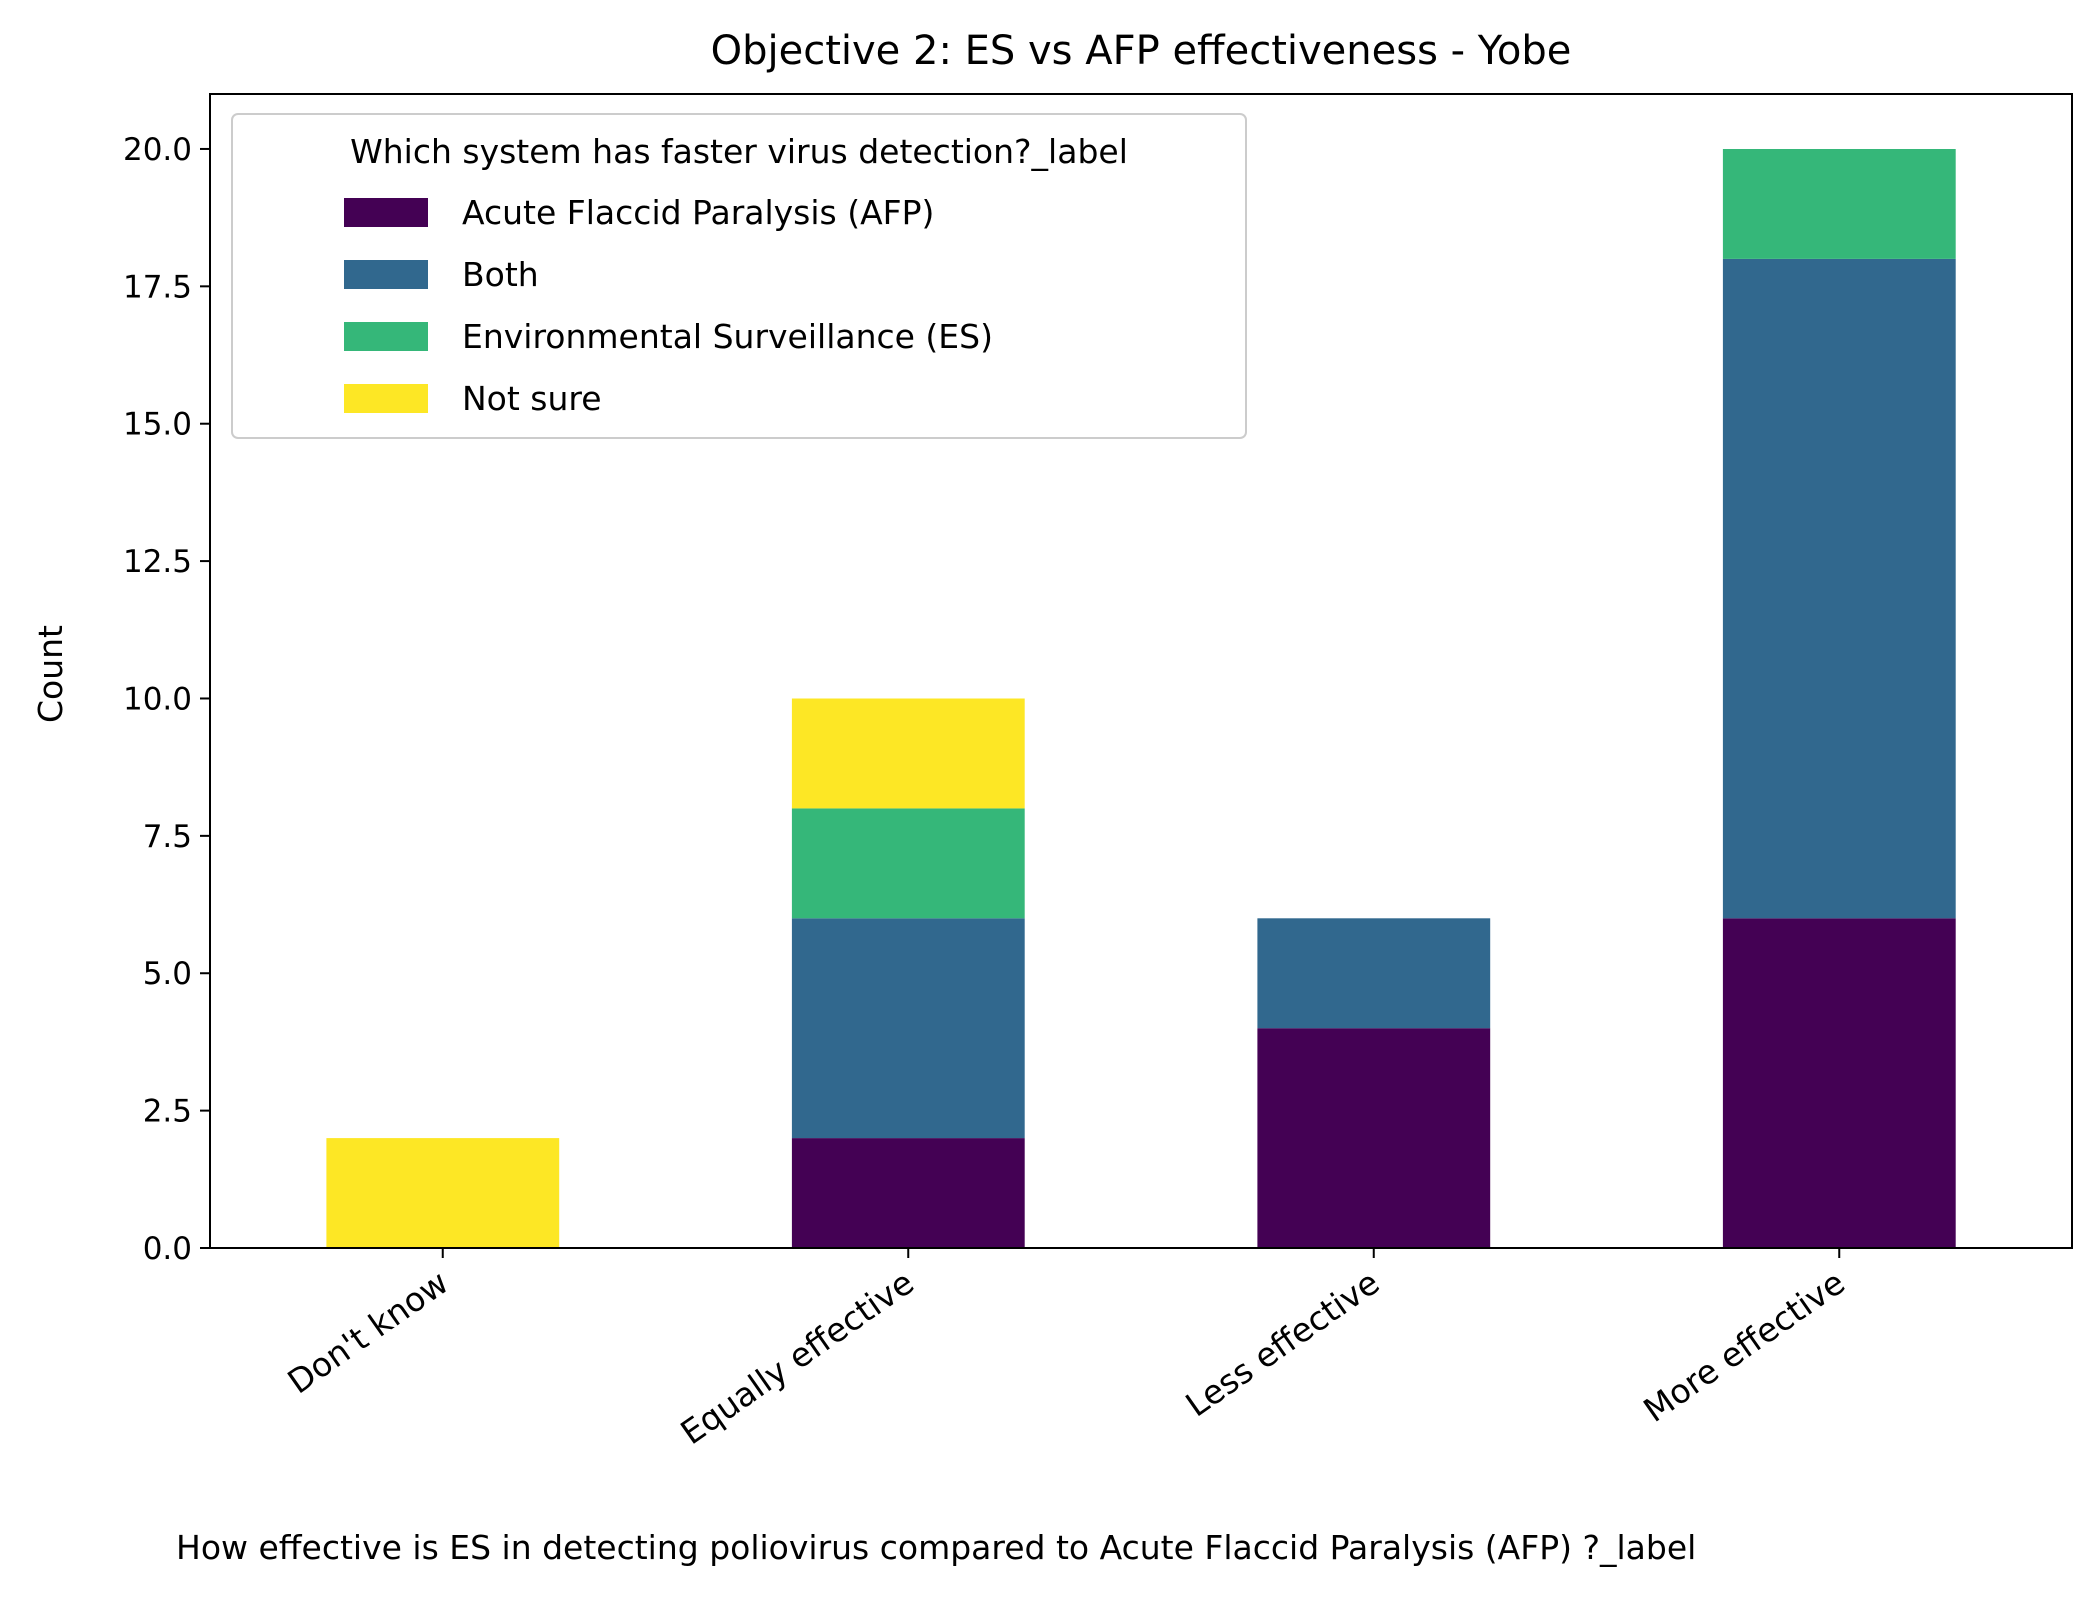 Image resolution: width=2100 pixels, height=1604 pixels. I want to click on y-axis-label: Count, so click(50, 674).